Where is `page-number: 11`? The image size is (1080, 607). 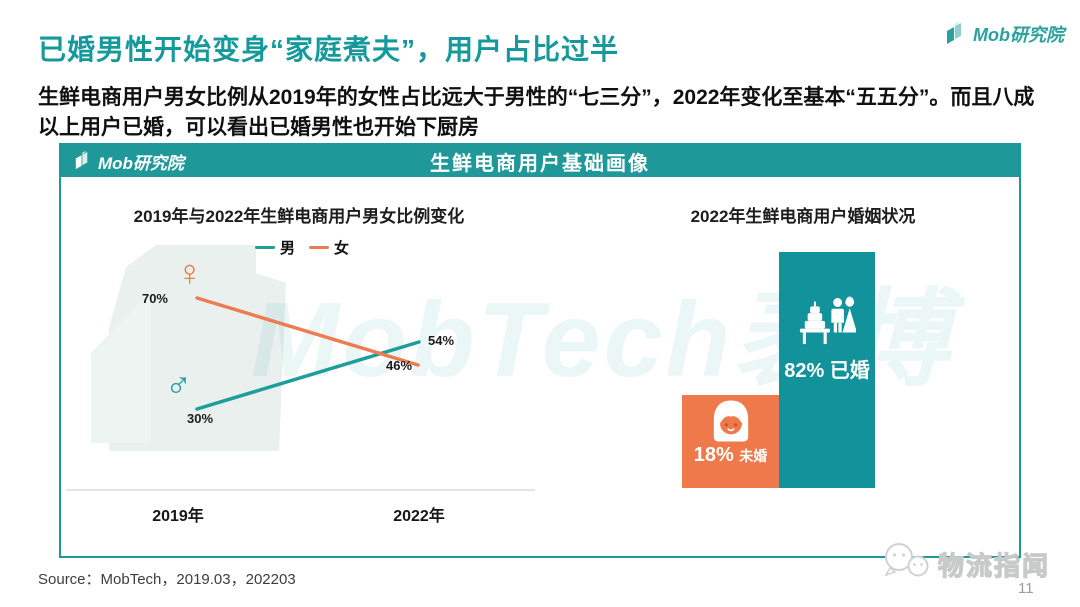 page-number: 11 is located at coordinates (1026, 588).